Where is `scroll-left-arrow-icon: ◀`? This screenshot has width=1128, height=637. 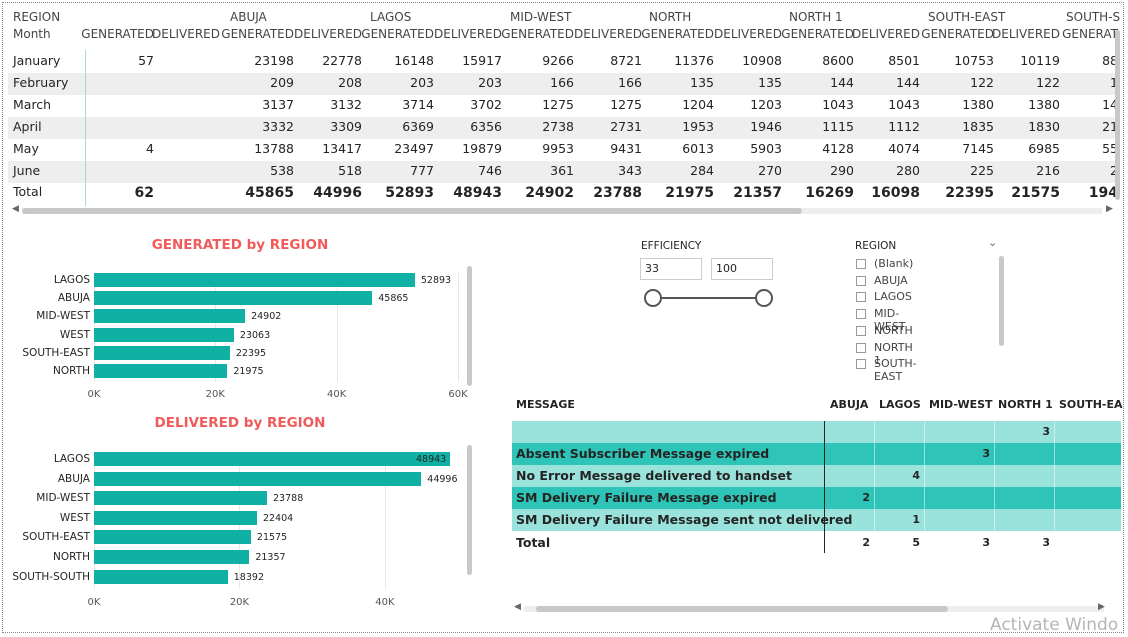 scroll-left-arrow-icon: ◀ is located at coordinates (15, 209).